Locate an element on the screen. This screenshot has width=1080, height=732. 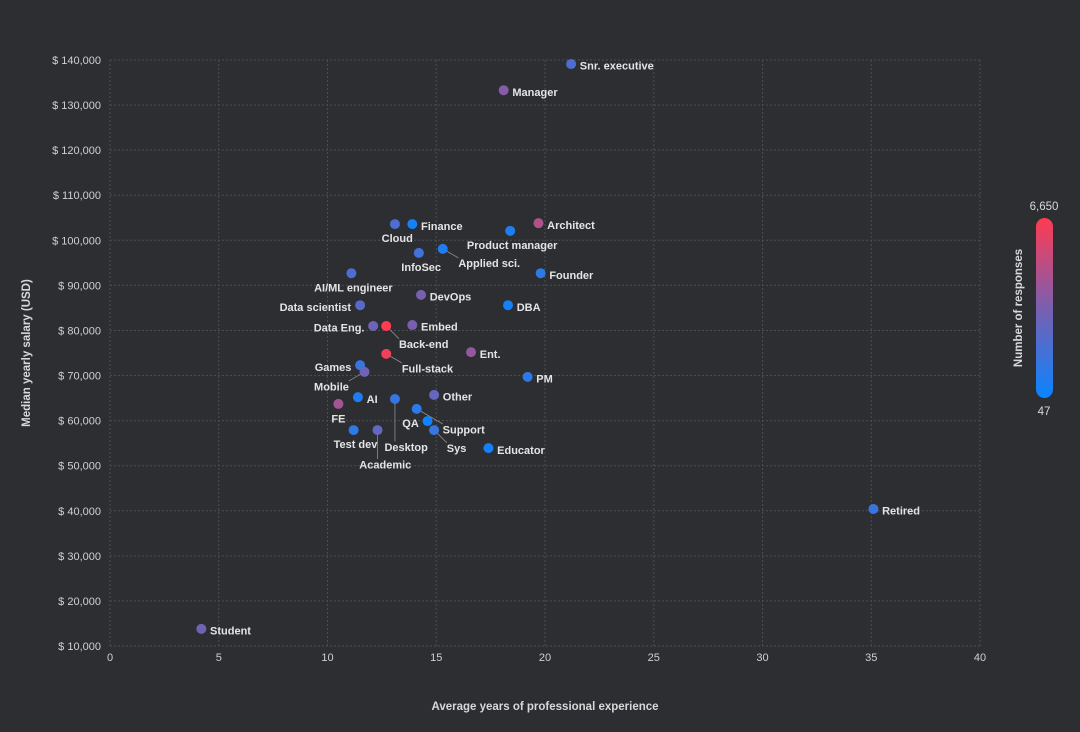
point-label: Educator is located at coordinates (521, 451).